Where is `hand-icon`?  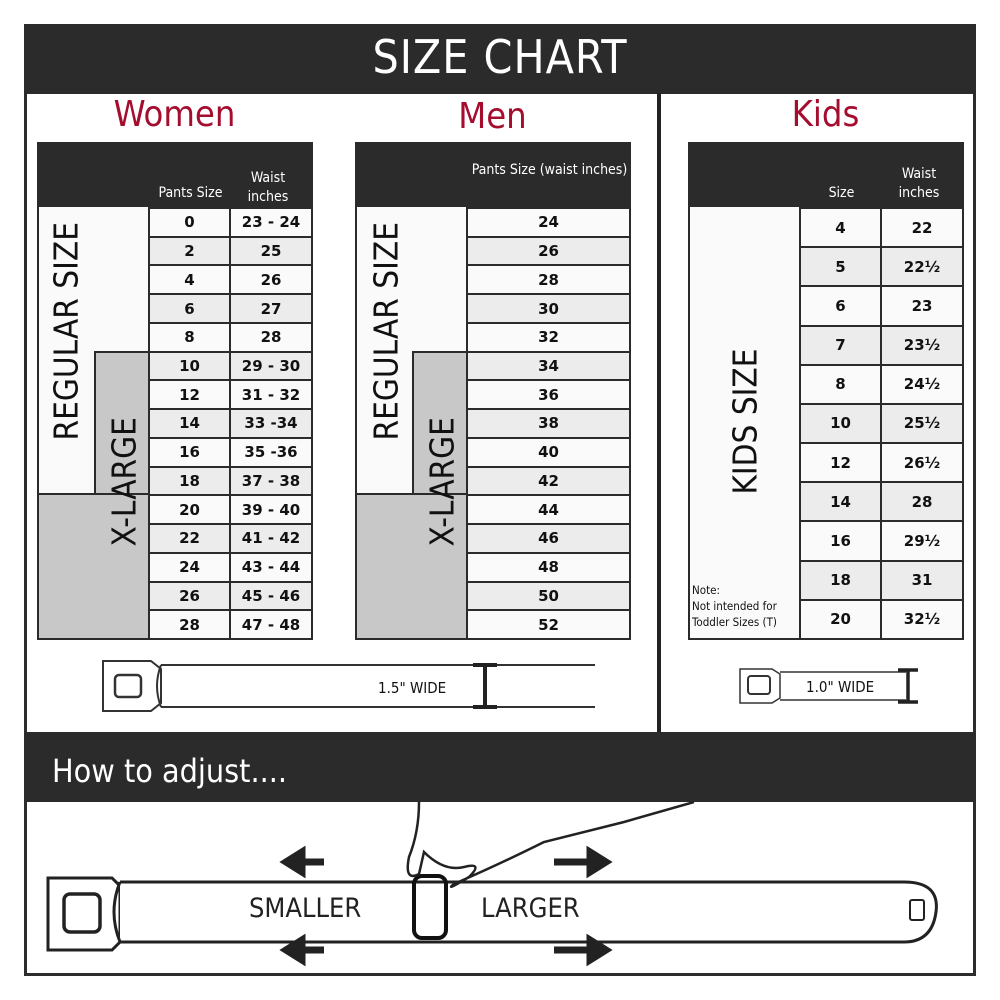
hand-icon is located at coordinates (550, 845).